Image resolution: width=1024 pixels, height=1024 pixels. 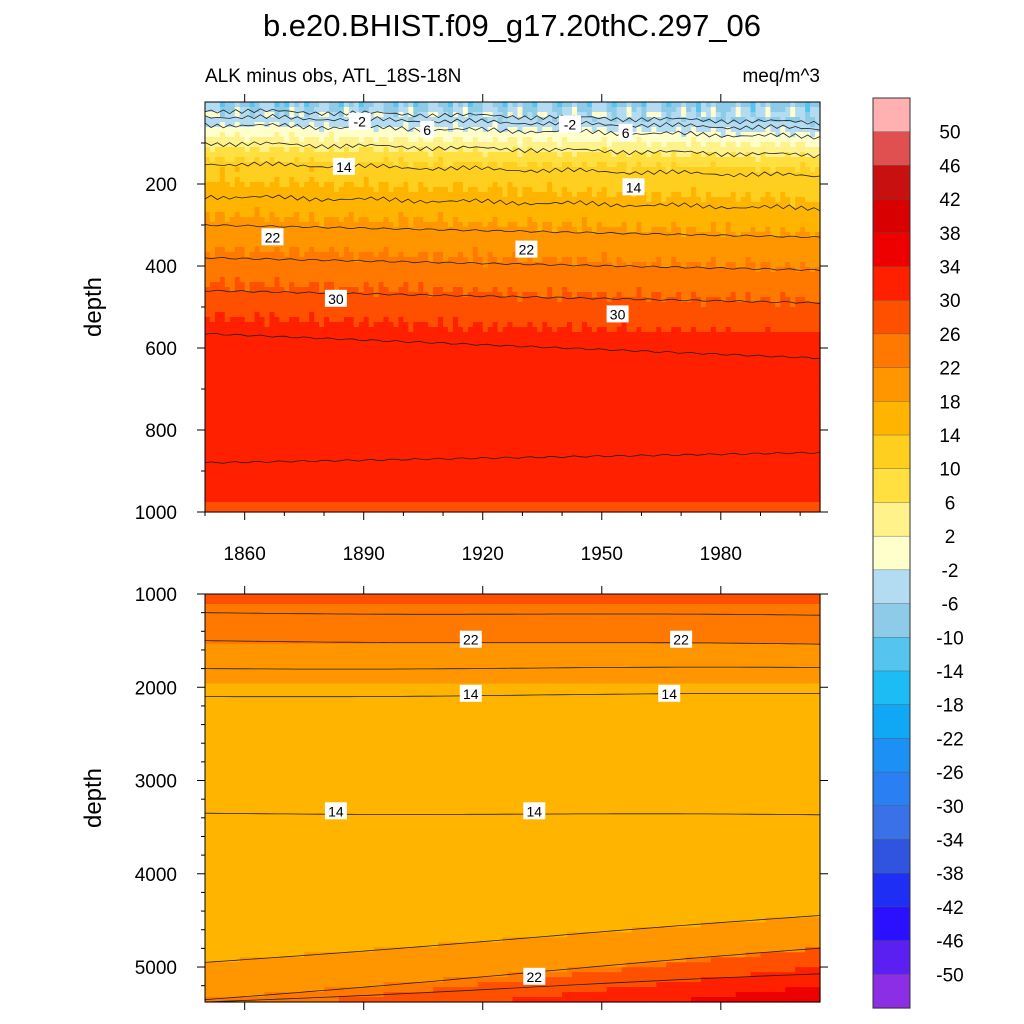 What do you see at coordinates (156, 782) in the screenshot?
I see `bottom-y-tick-label: 3000` at bounding box center [156, 782].